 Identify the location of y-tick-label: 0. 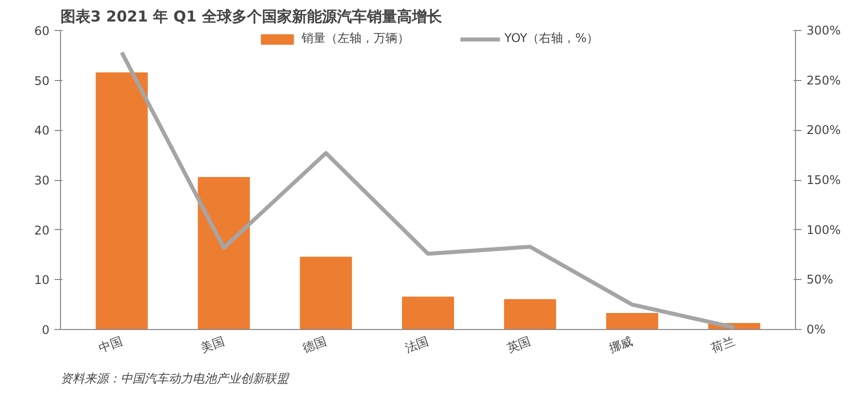
(46, 330).